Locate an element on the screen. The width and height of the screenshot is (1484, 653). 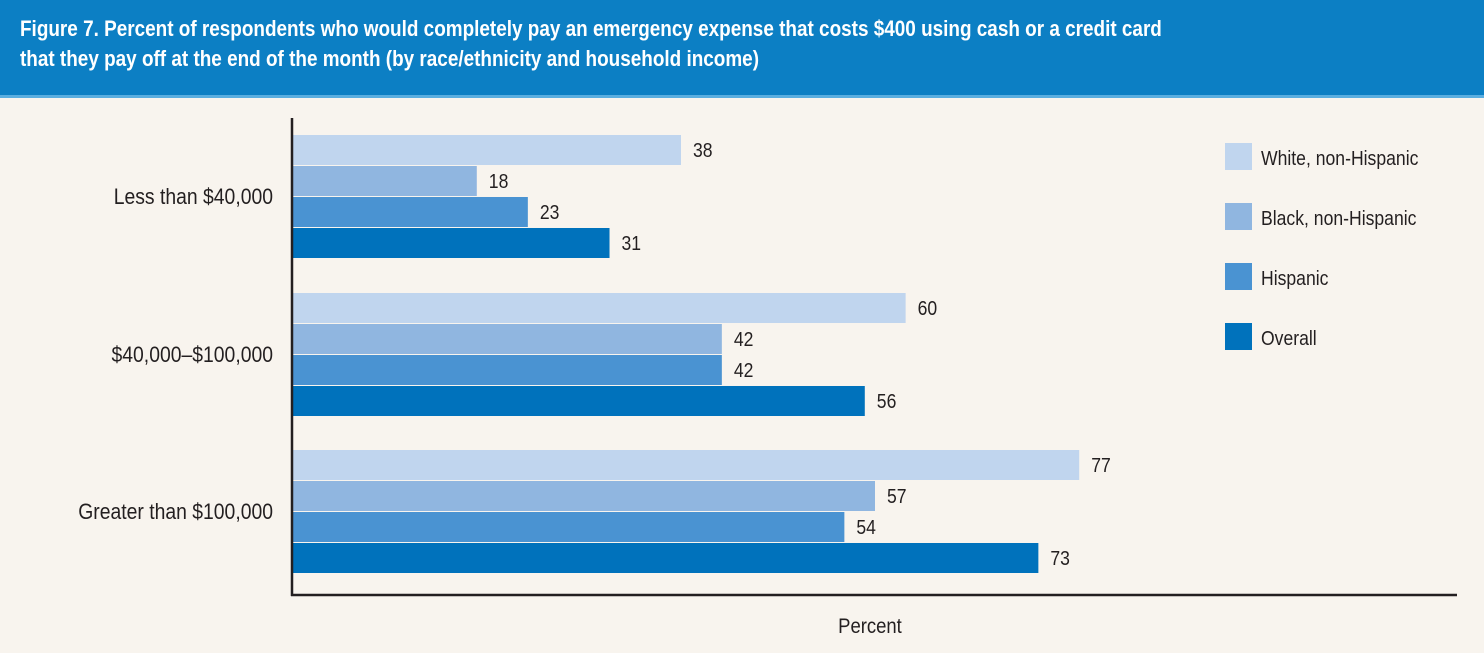
legend-item: Black, non-Hispanic is located at coordinates (1320, 216).